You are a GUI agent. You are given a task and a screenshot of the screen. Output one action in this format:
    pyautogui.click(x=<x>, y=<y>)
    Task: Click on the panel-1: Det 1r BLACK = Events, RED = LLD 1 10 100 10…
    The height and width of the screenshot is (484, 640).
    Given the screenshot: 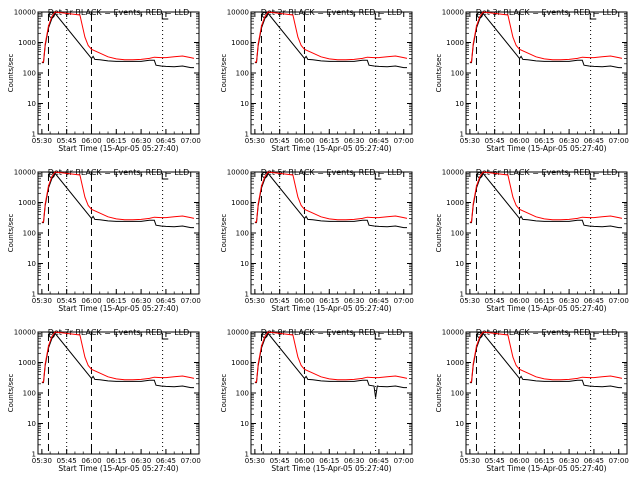 What is the action you would take?
    pyautogui.click(x=104, y=80)
    